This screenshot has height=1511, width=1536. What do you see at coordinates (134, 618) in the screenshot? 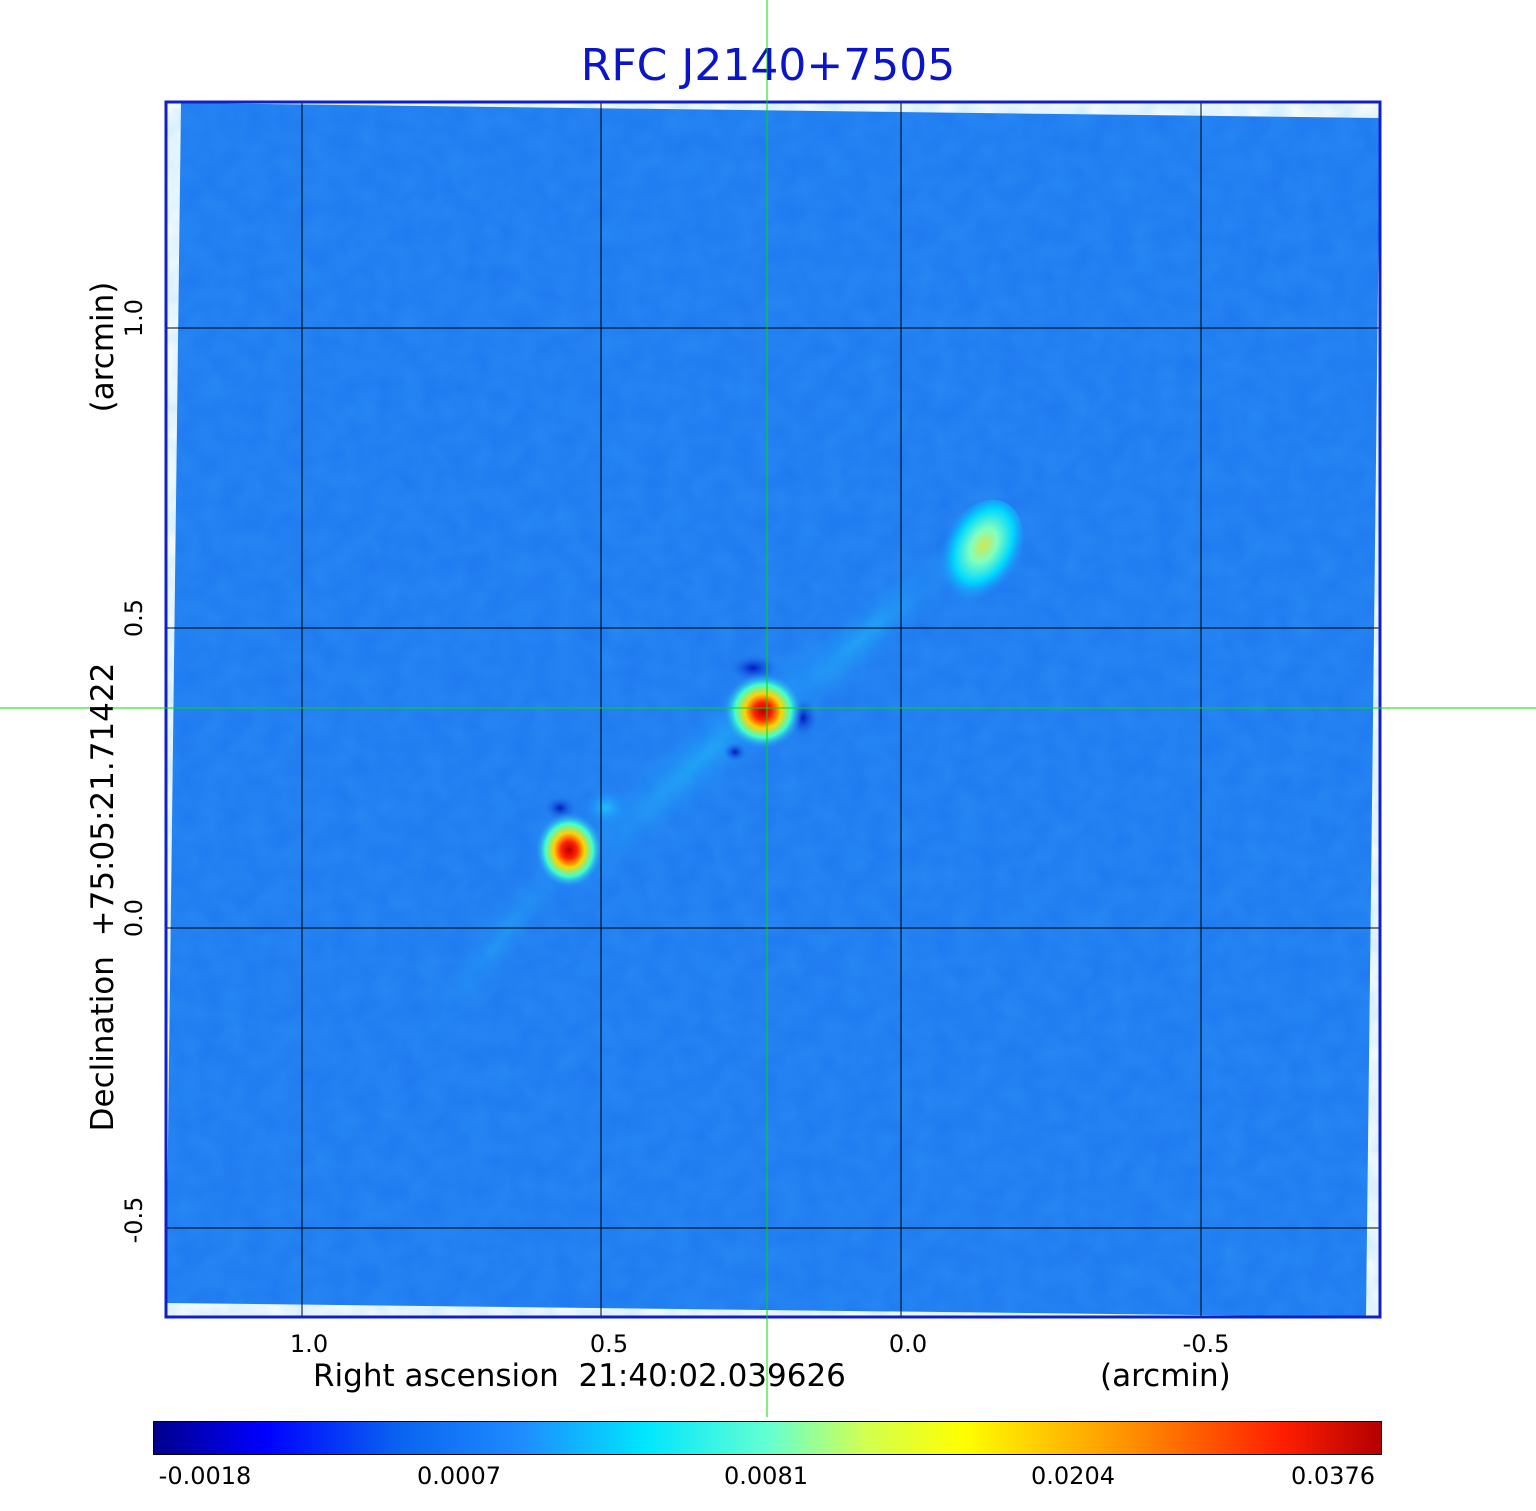
I see `y-tick-label: 0.5` at bounding box center [134, 618].